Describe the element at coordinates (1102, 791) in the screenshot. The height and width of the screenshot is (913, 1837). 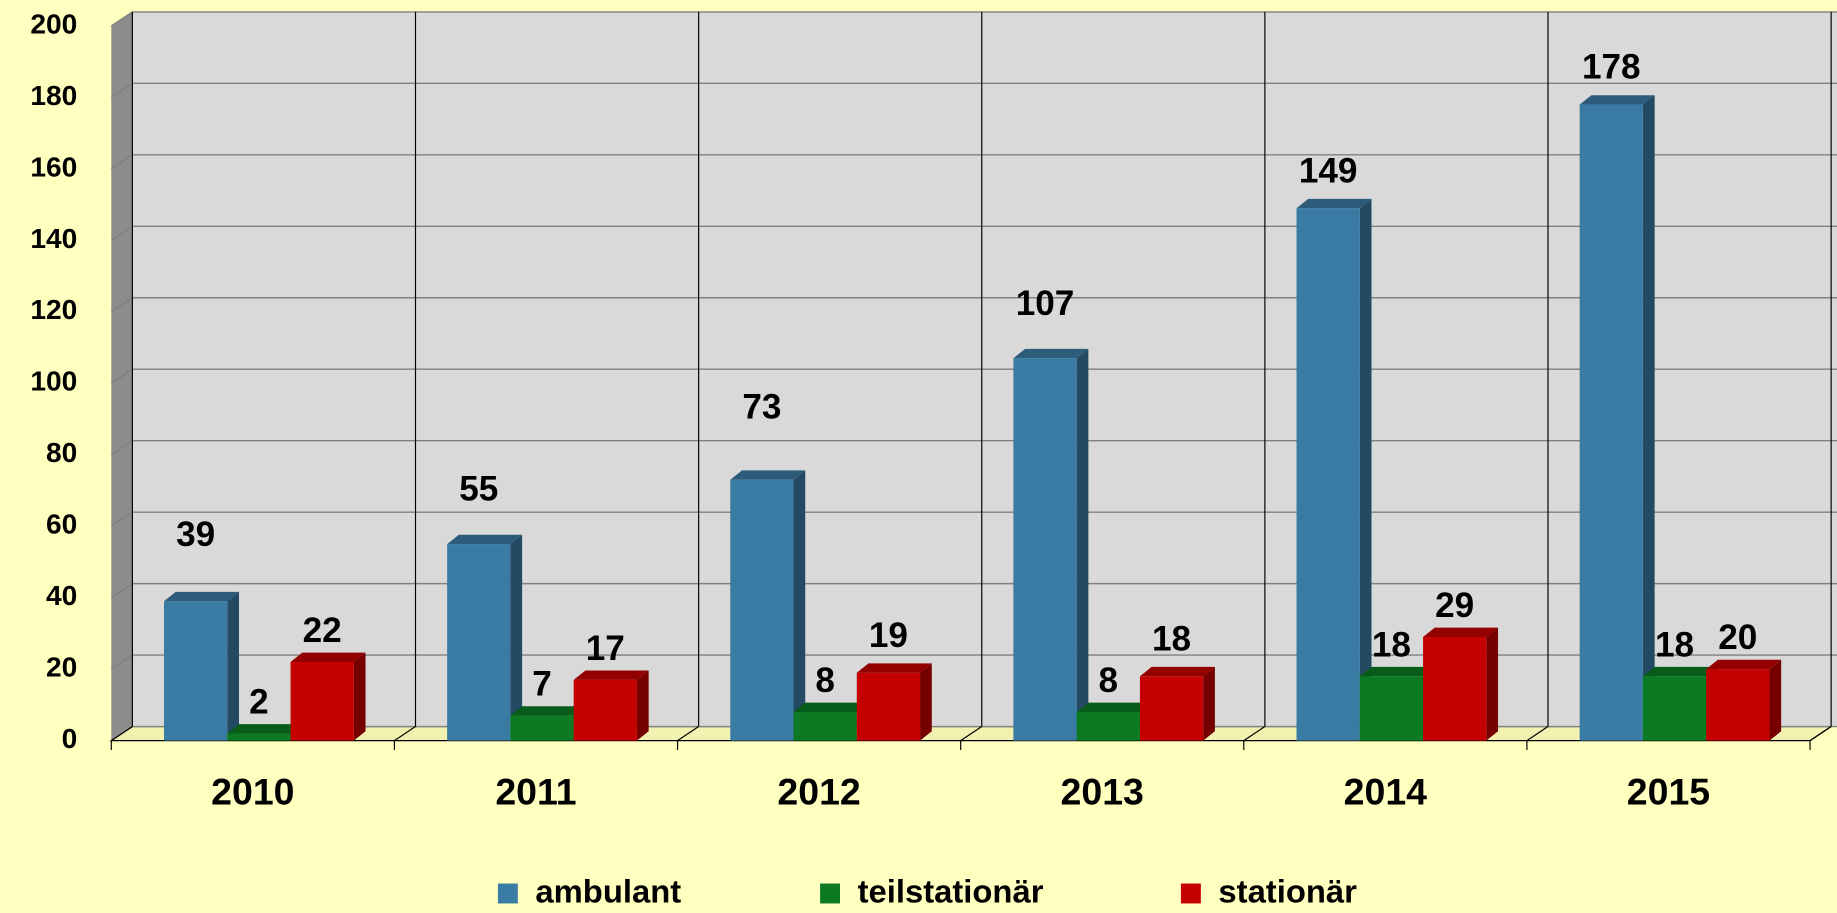
I see `x-tick-label: 2013` at that location.